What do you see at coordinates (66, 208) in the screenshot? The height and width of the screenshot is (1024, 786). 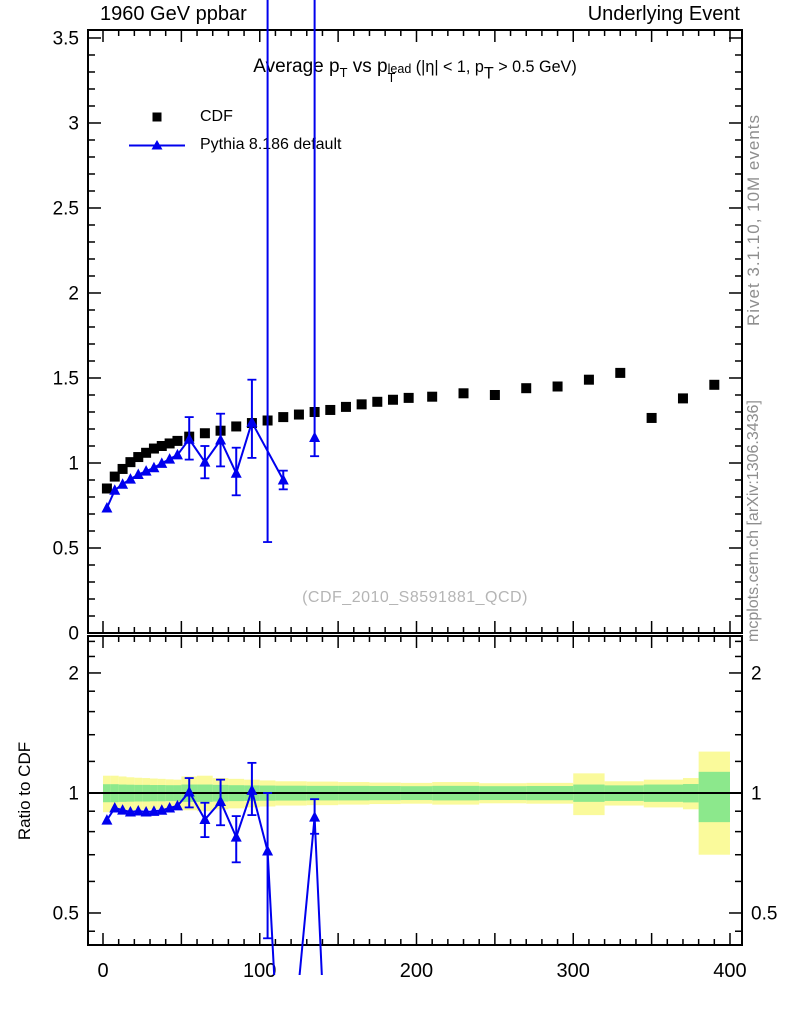 I see `svg-text: 2.5` at bounding box center [66, 208].